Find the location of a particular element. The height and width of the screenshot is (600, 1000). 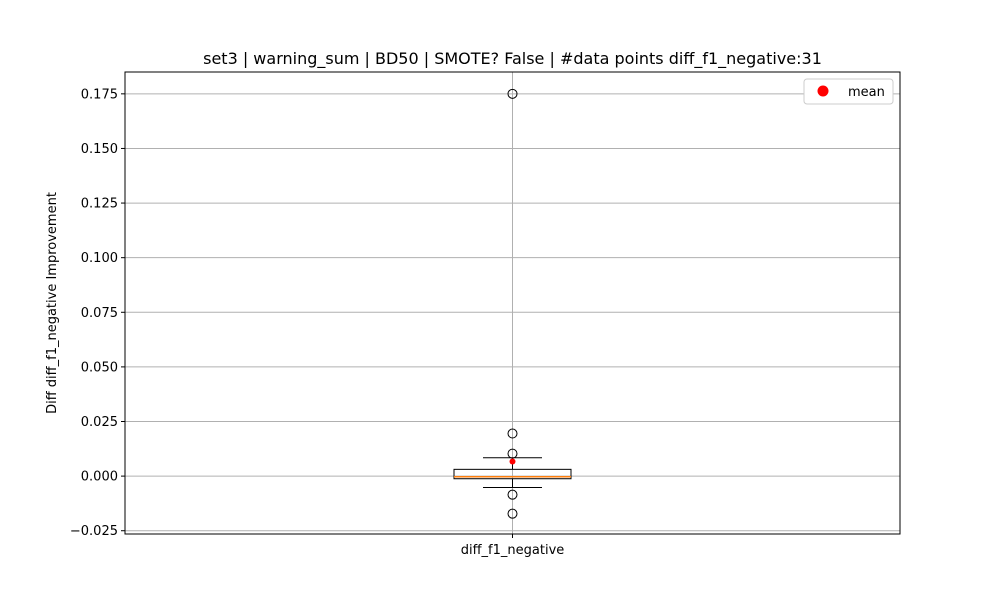

legend-mean-marker is located at coordinates (823, 91).